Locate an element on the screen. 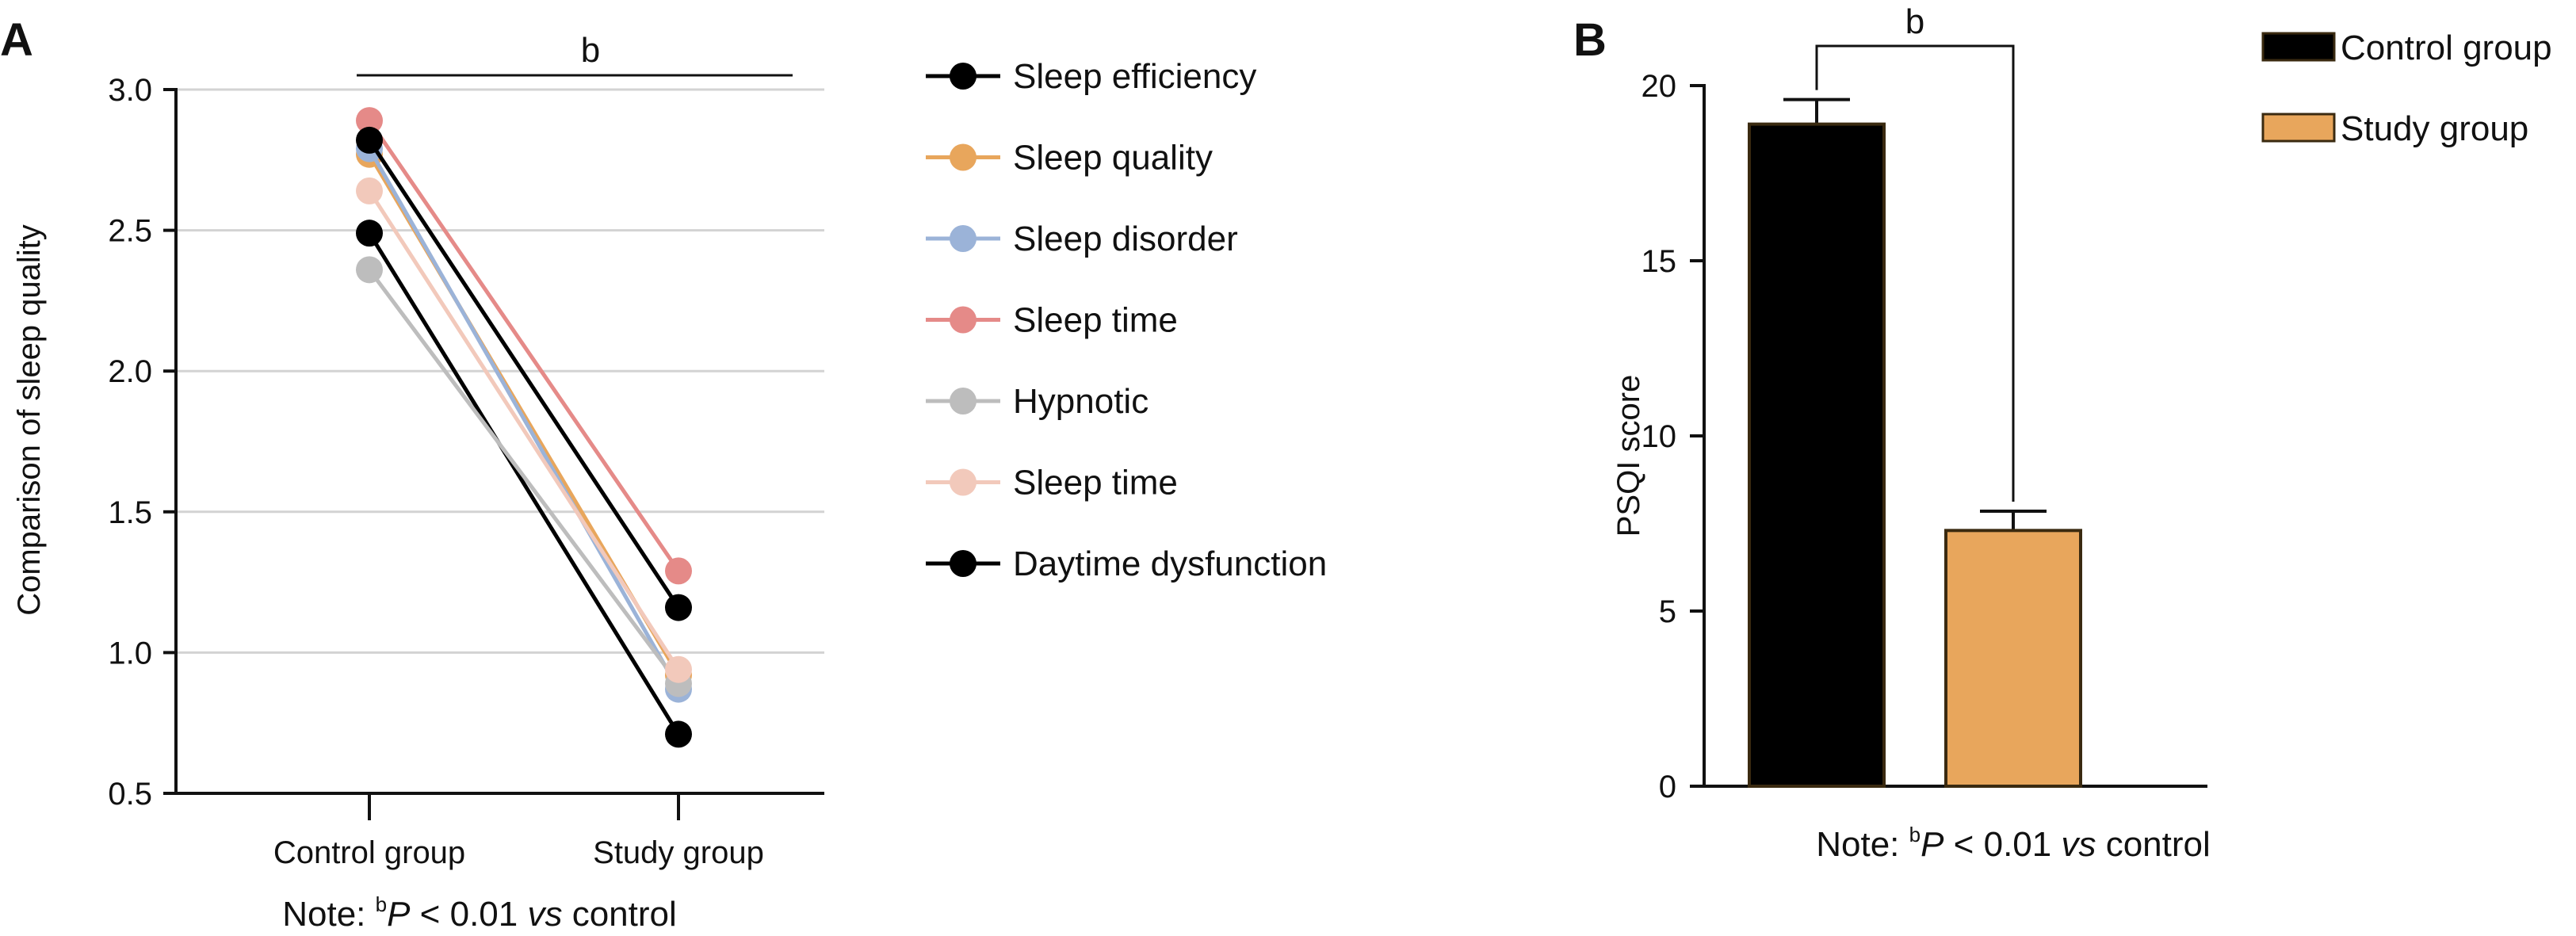  panel-b-legend-label: Control group is located at coordinates (2446, 48).